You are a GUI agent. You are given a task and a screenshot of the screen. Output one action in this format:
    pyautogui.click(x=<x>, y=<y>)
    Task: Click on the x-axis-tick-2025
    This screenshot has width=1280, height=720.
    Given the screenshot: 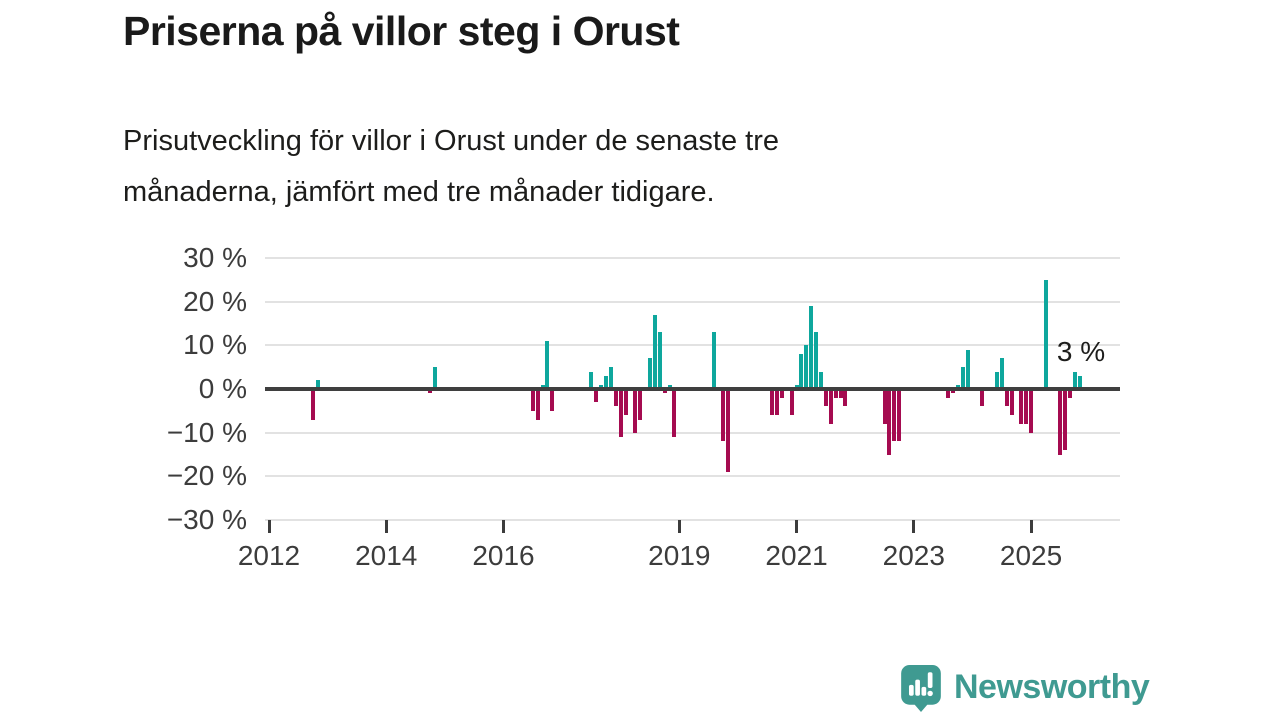 What is the action you would take?
    pyautogui.click(x=1031, y=526)
    